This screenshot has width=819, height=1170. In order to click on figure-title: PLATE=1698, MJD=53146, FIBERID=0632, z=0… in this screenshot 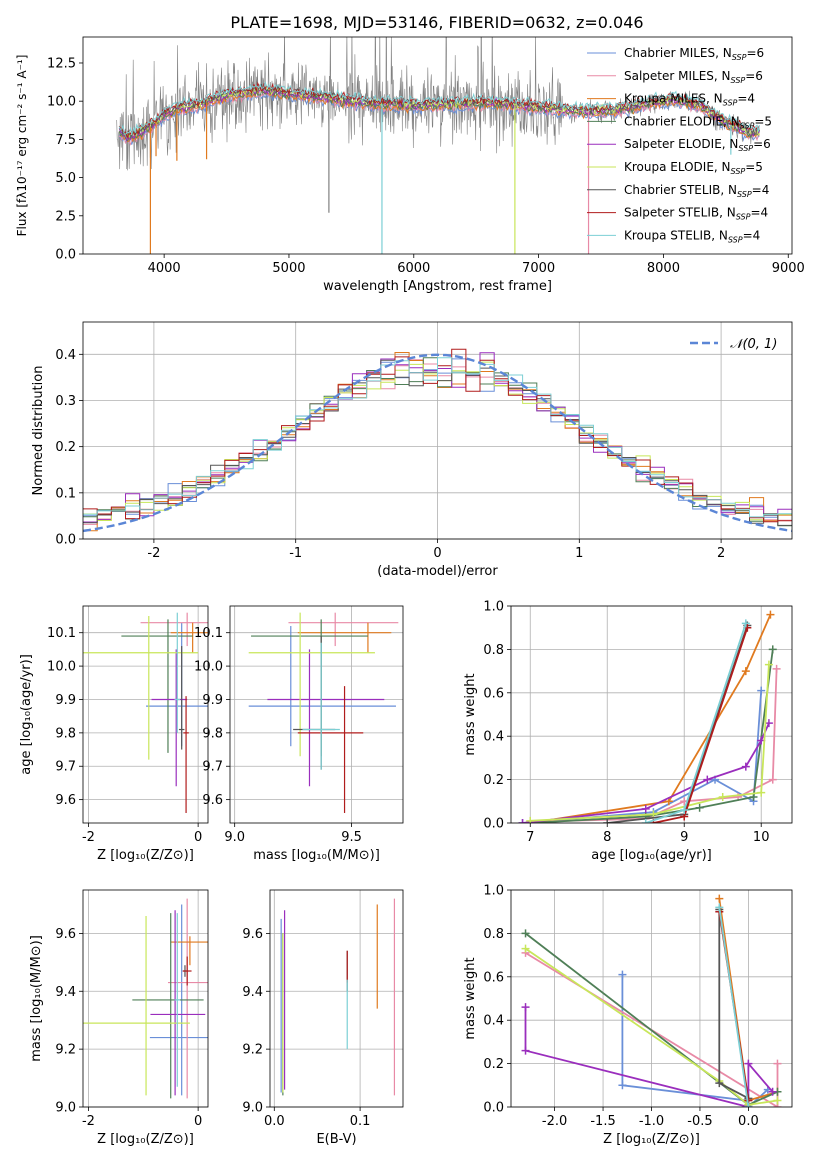, I will do `click(436, 22)`.